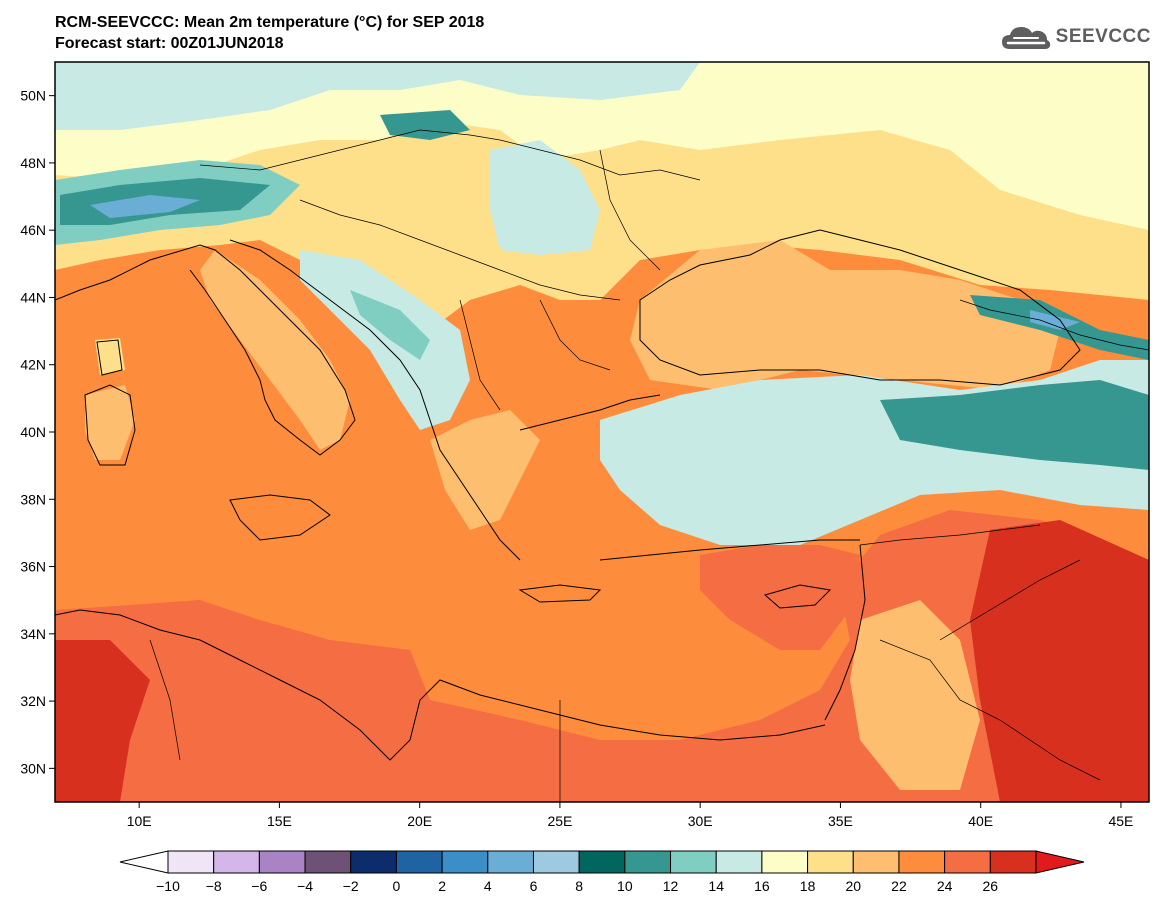  Describe the element at coordinates (33, 768) in the screenshot. I see `lat-tick-label: 30N` at that location.